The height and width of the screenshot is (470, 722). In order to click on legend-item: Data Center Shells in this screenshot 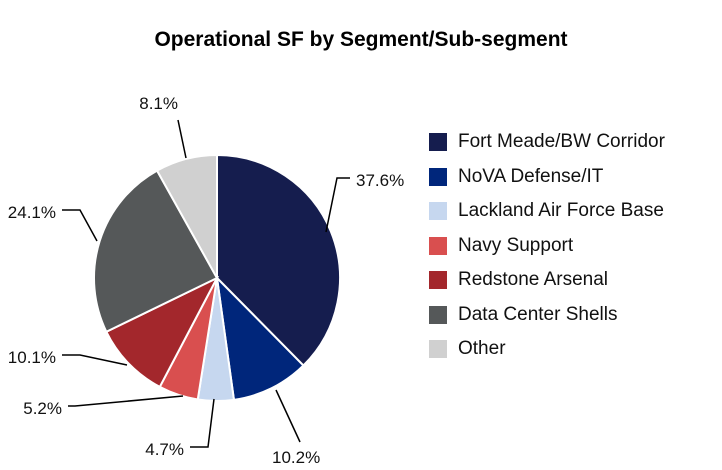, I will do `click(547, 315)`.